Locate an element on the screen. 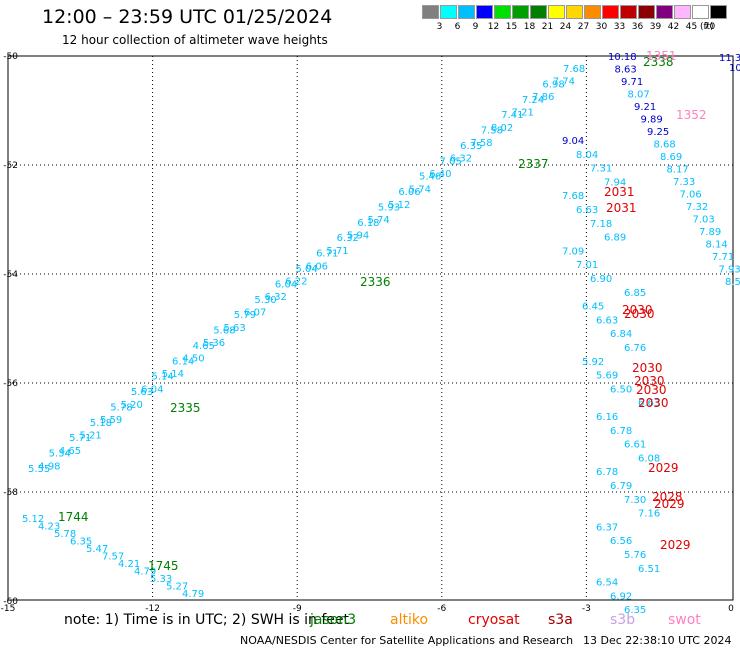 The width and height of the screenshot is (740, 650). wave-height-label: 8.17 is located at coordinates (678, 170).